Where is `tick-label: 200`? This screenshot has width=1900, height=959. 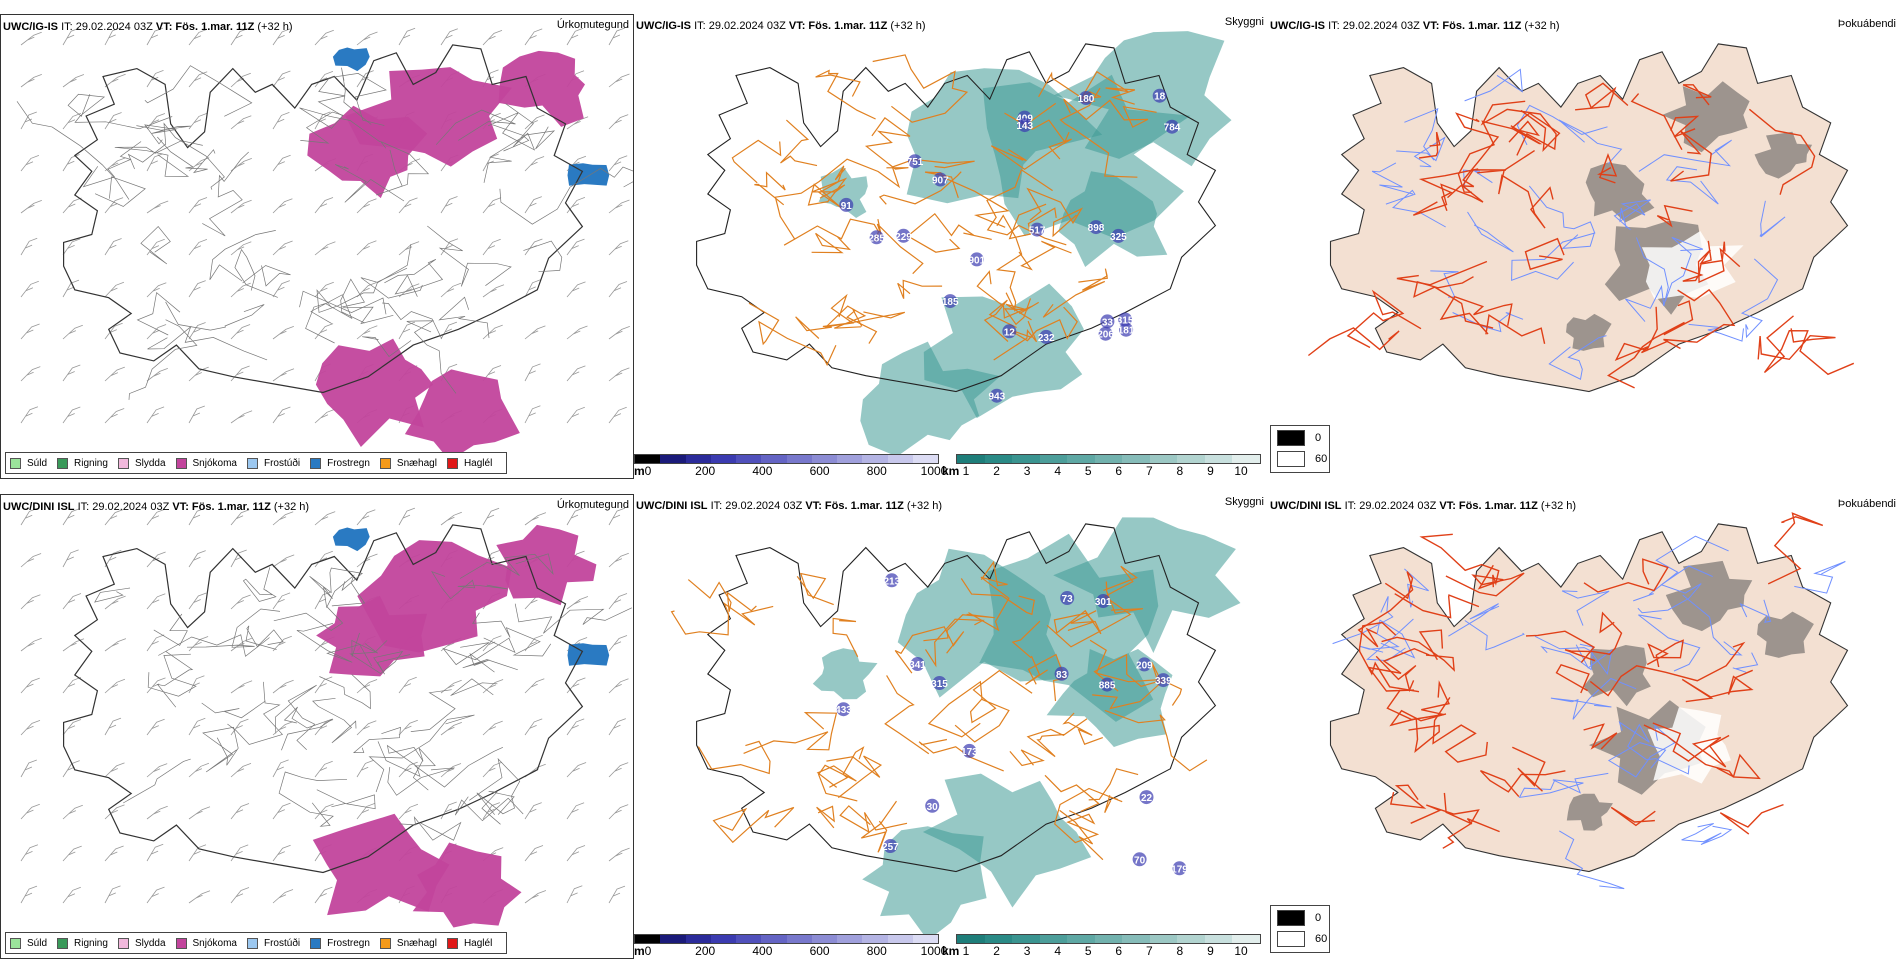 tick-label: 200 is located at coordinates (705, 951).